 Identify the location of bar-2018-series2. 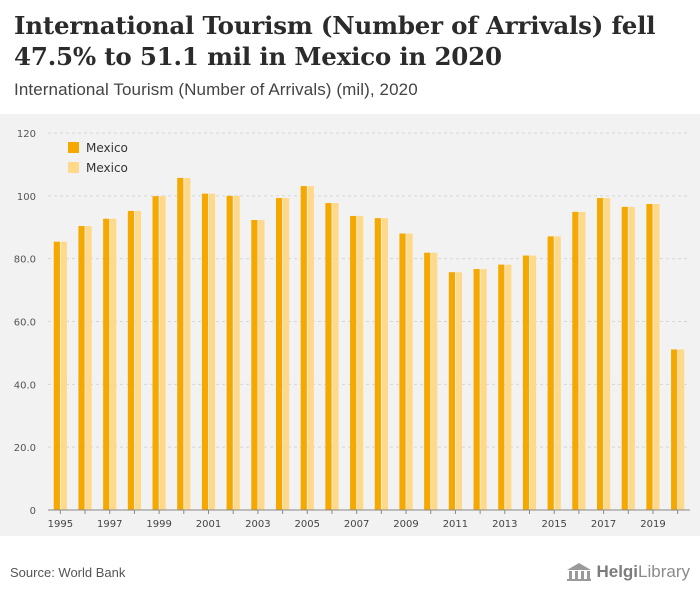
(631, 358).